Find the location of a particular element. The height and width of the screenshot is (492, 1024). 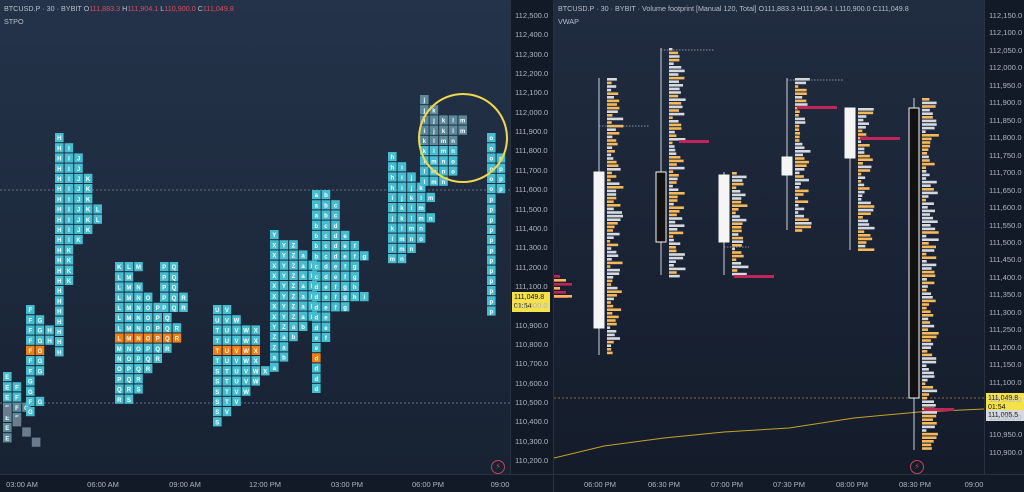

tpo-letter: O is located at coordinates (138, 350).